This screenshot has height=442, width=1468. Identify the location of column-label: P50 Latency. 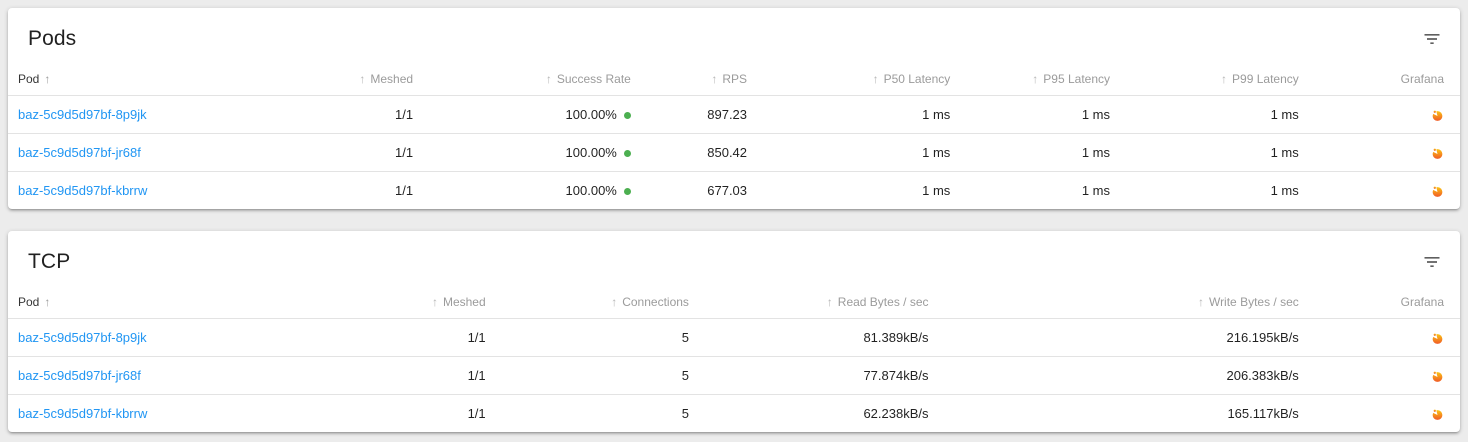
(917, 79).